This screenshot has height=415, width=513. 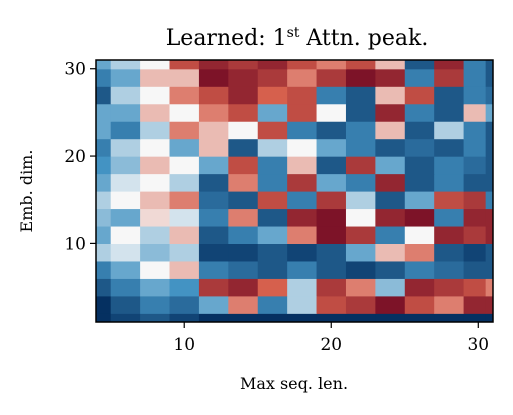 What do you see at coordinates (75, 244) in the screenshot?
I see `y-tick-label: 10` at bounding box center [75, 244].